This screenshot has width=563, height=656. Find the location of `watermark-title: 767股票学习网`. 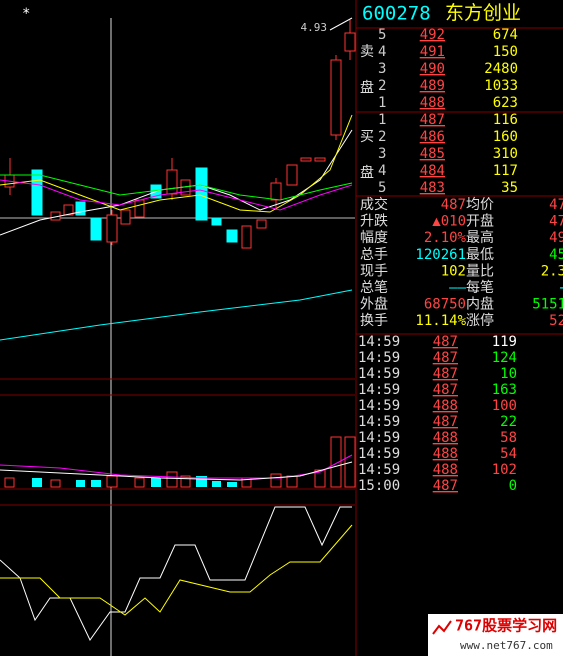

watermark-title: 767股票学习网 is located at coordinates (506, 626).